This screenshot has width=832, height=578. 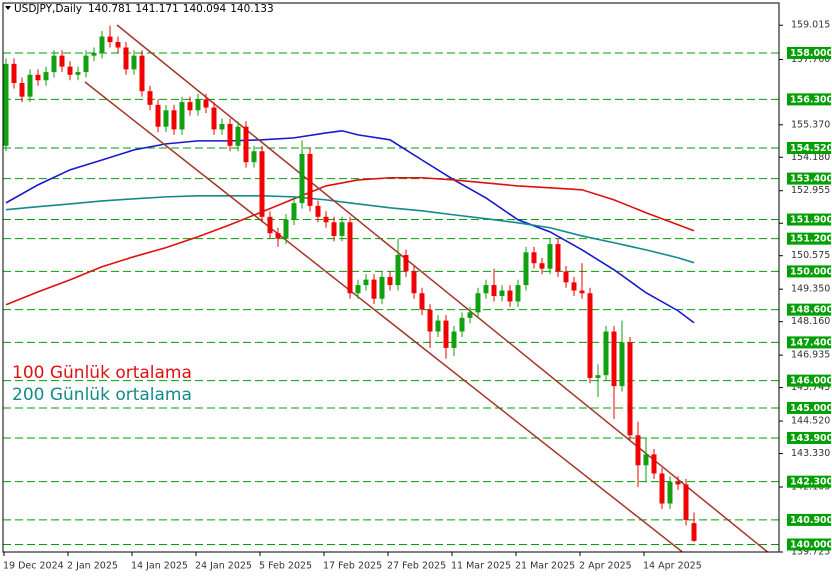 What do you see at coordinates (810, 453) in the screenshot?
I see `y-tick-label: 143.330` at bounding box center [810, 453].